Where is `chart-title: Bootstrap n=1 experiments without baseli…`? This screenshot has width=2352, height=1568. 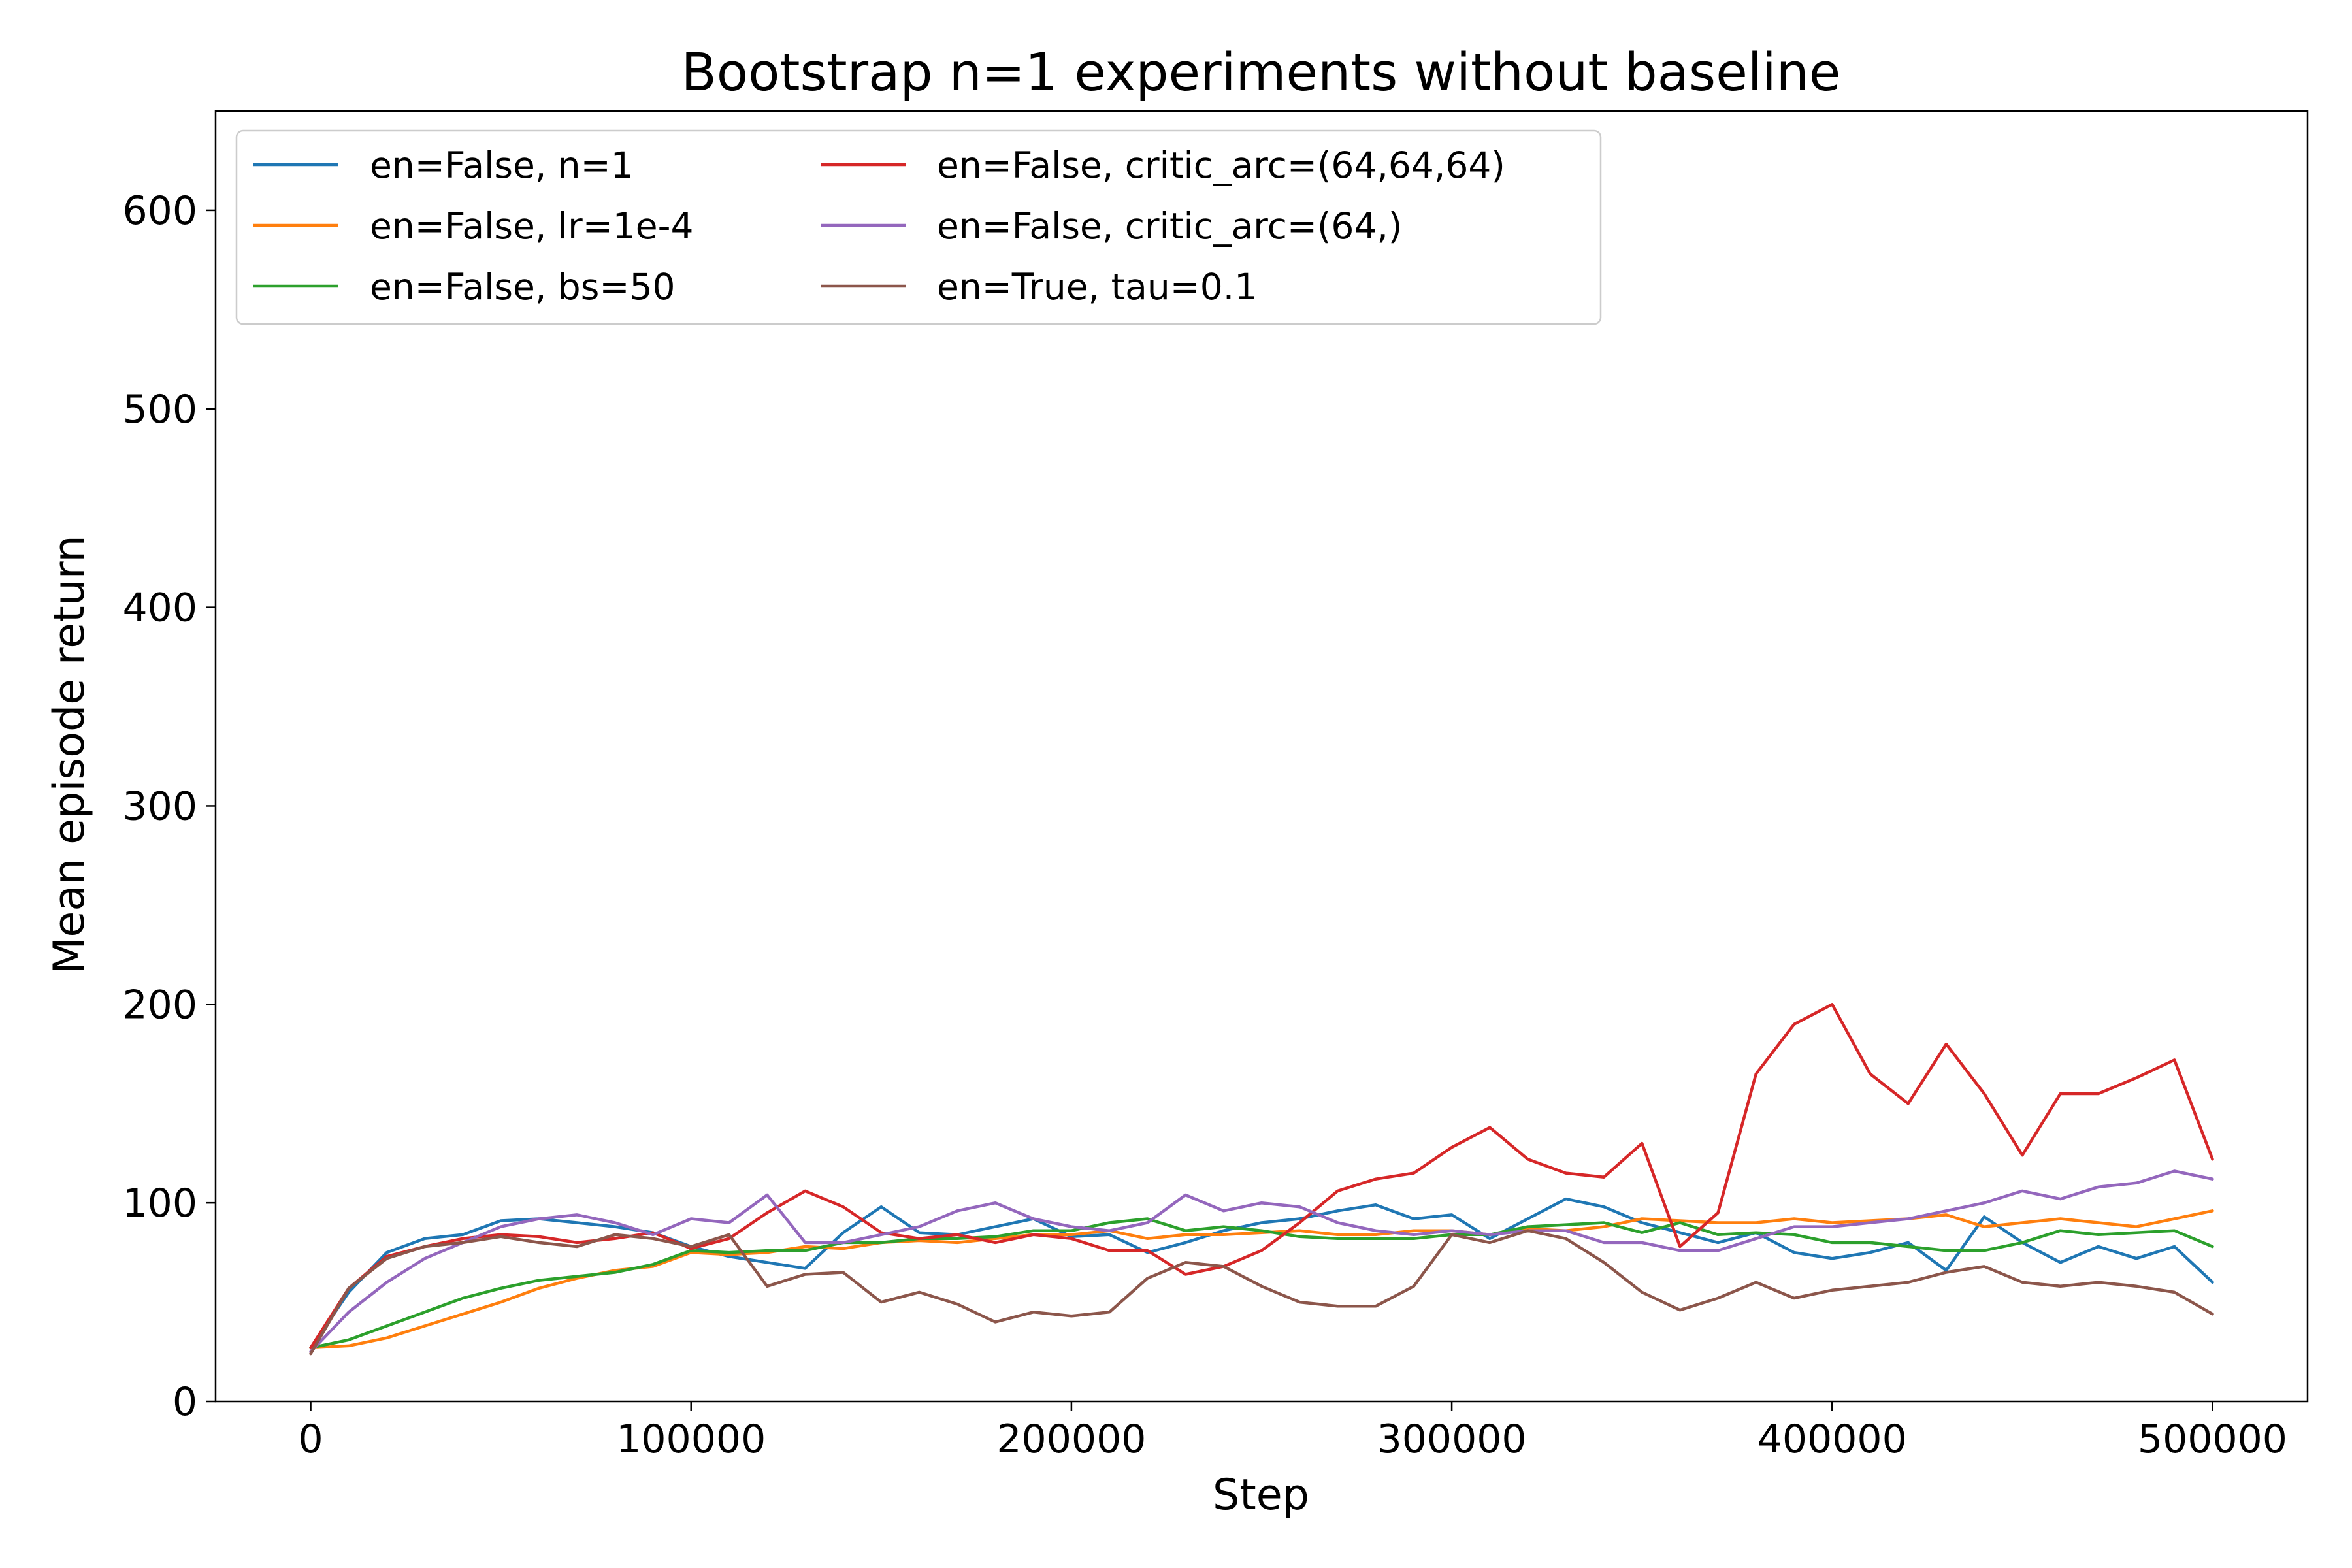
chart-title: Bootstrap n=1 experiments without baseli… is located at coordinates (1261, 72).